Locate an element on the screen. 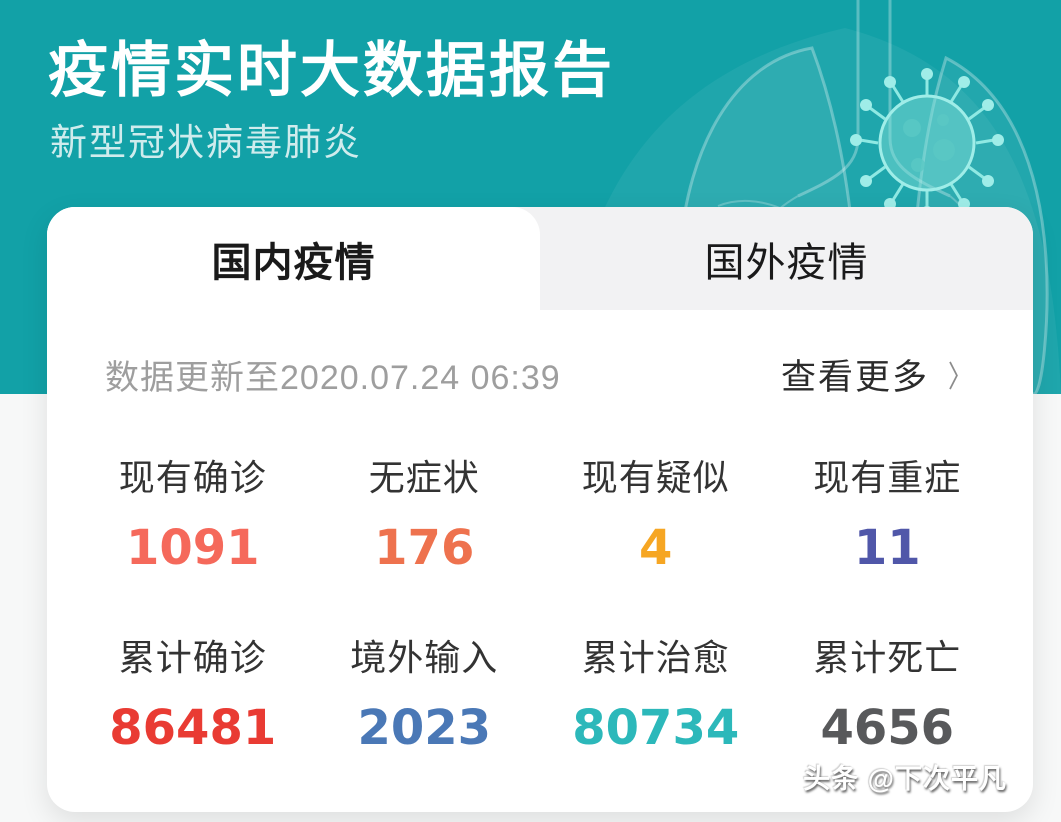 This screenshot has height=822, width=1061. view-more-label: 查看更多 is located at coordinates (854, 377).